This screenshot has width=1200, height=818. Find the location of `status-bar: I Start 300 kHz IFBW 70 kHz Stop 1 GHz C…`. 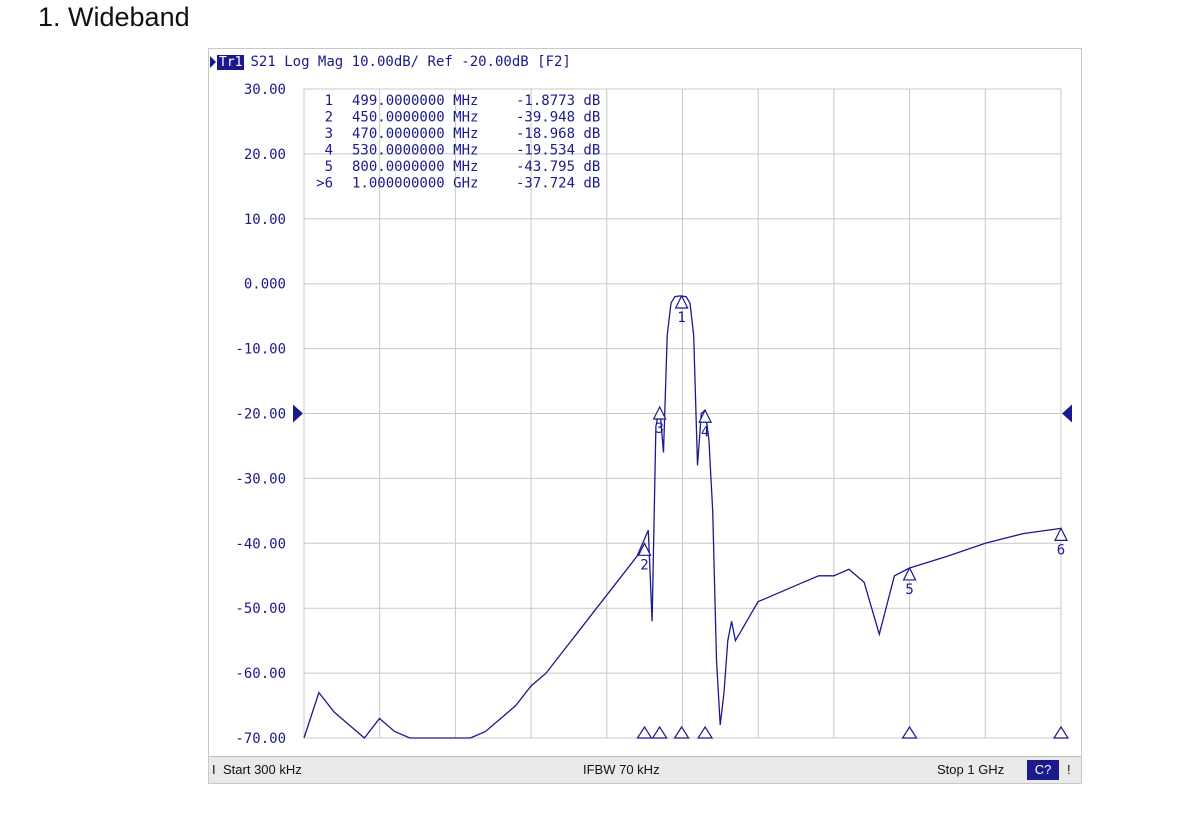

status-bar: I Start 300 kHz IFBW 70 kHz Stop 1 GHz C… is located at coordinates (645, 769).